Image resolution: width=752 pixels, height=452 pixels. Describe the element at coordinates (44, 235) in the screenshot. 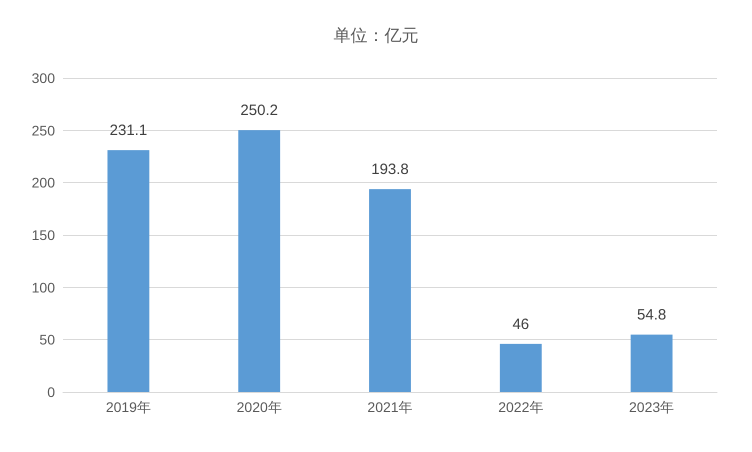

I see `y-tick-label: 150` at that location.